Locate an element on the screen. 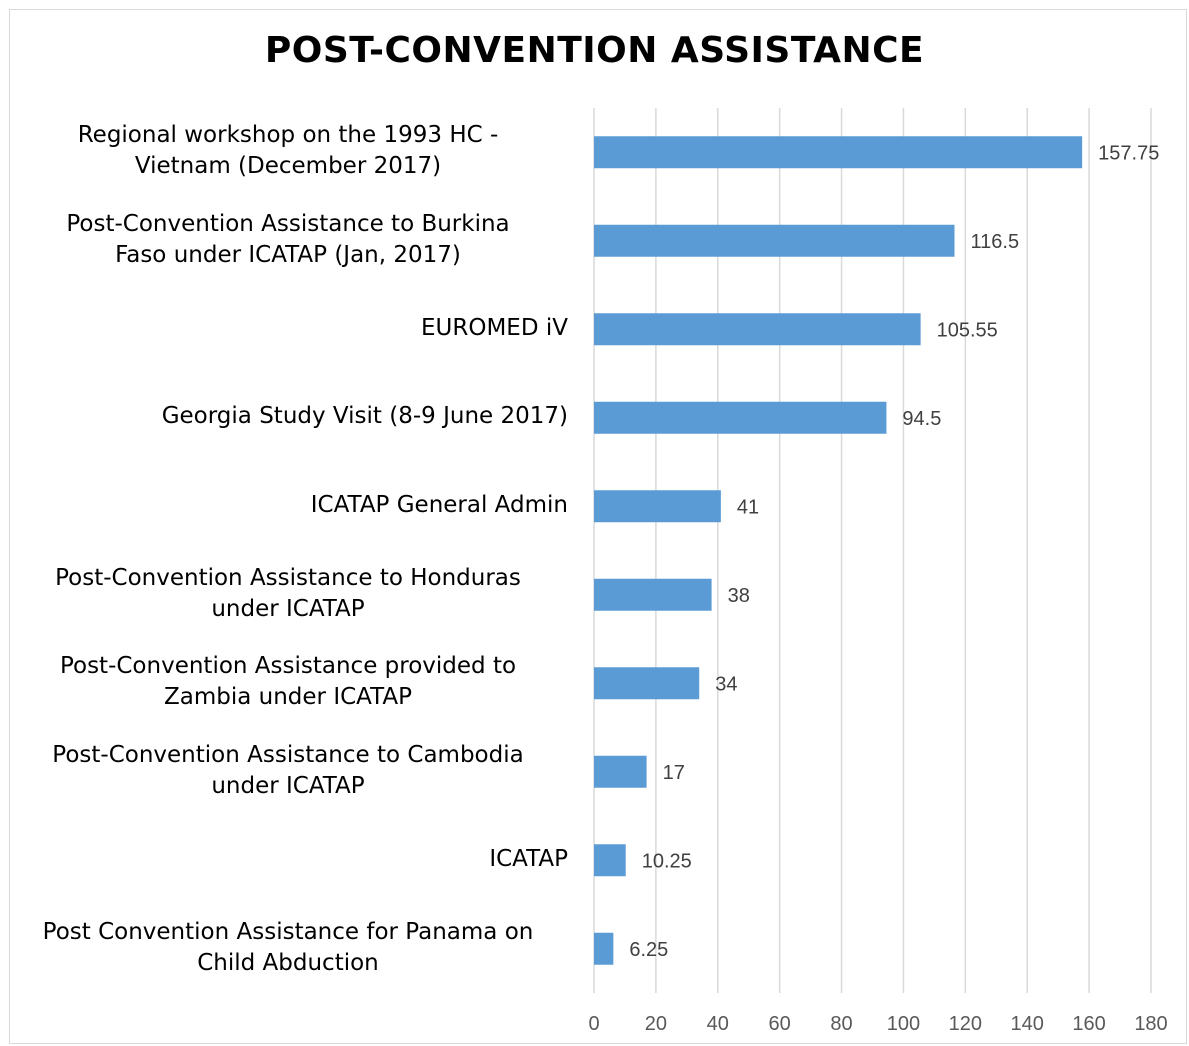 Image resolution: width=1189 pixels, height=1046 pixels. x-tick-label: 40 is located at coordinates (718, 1024).